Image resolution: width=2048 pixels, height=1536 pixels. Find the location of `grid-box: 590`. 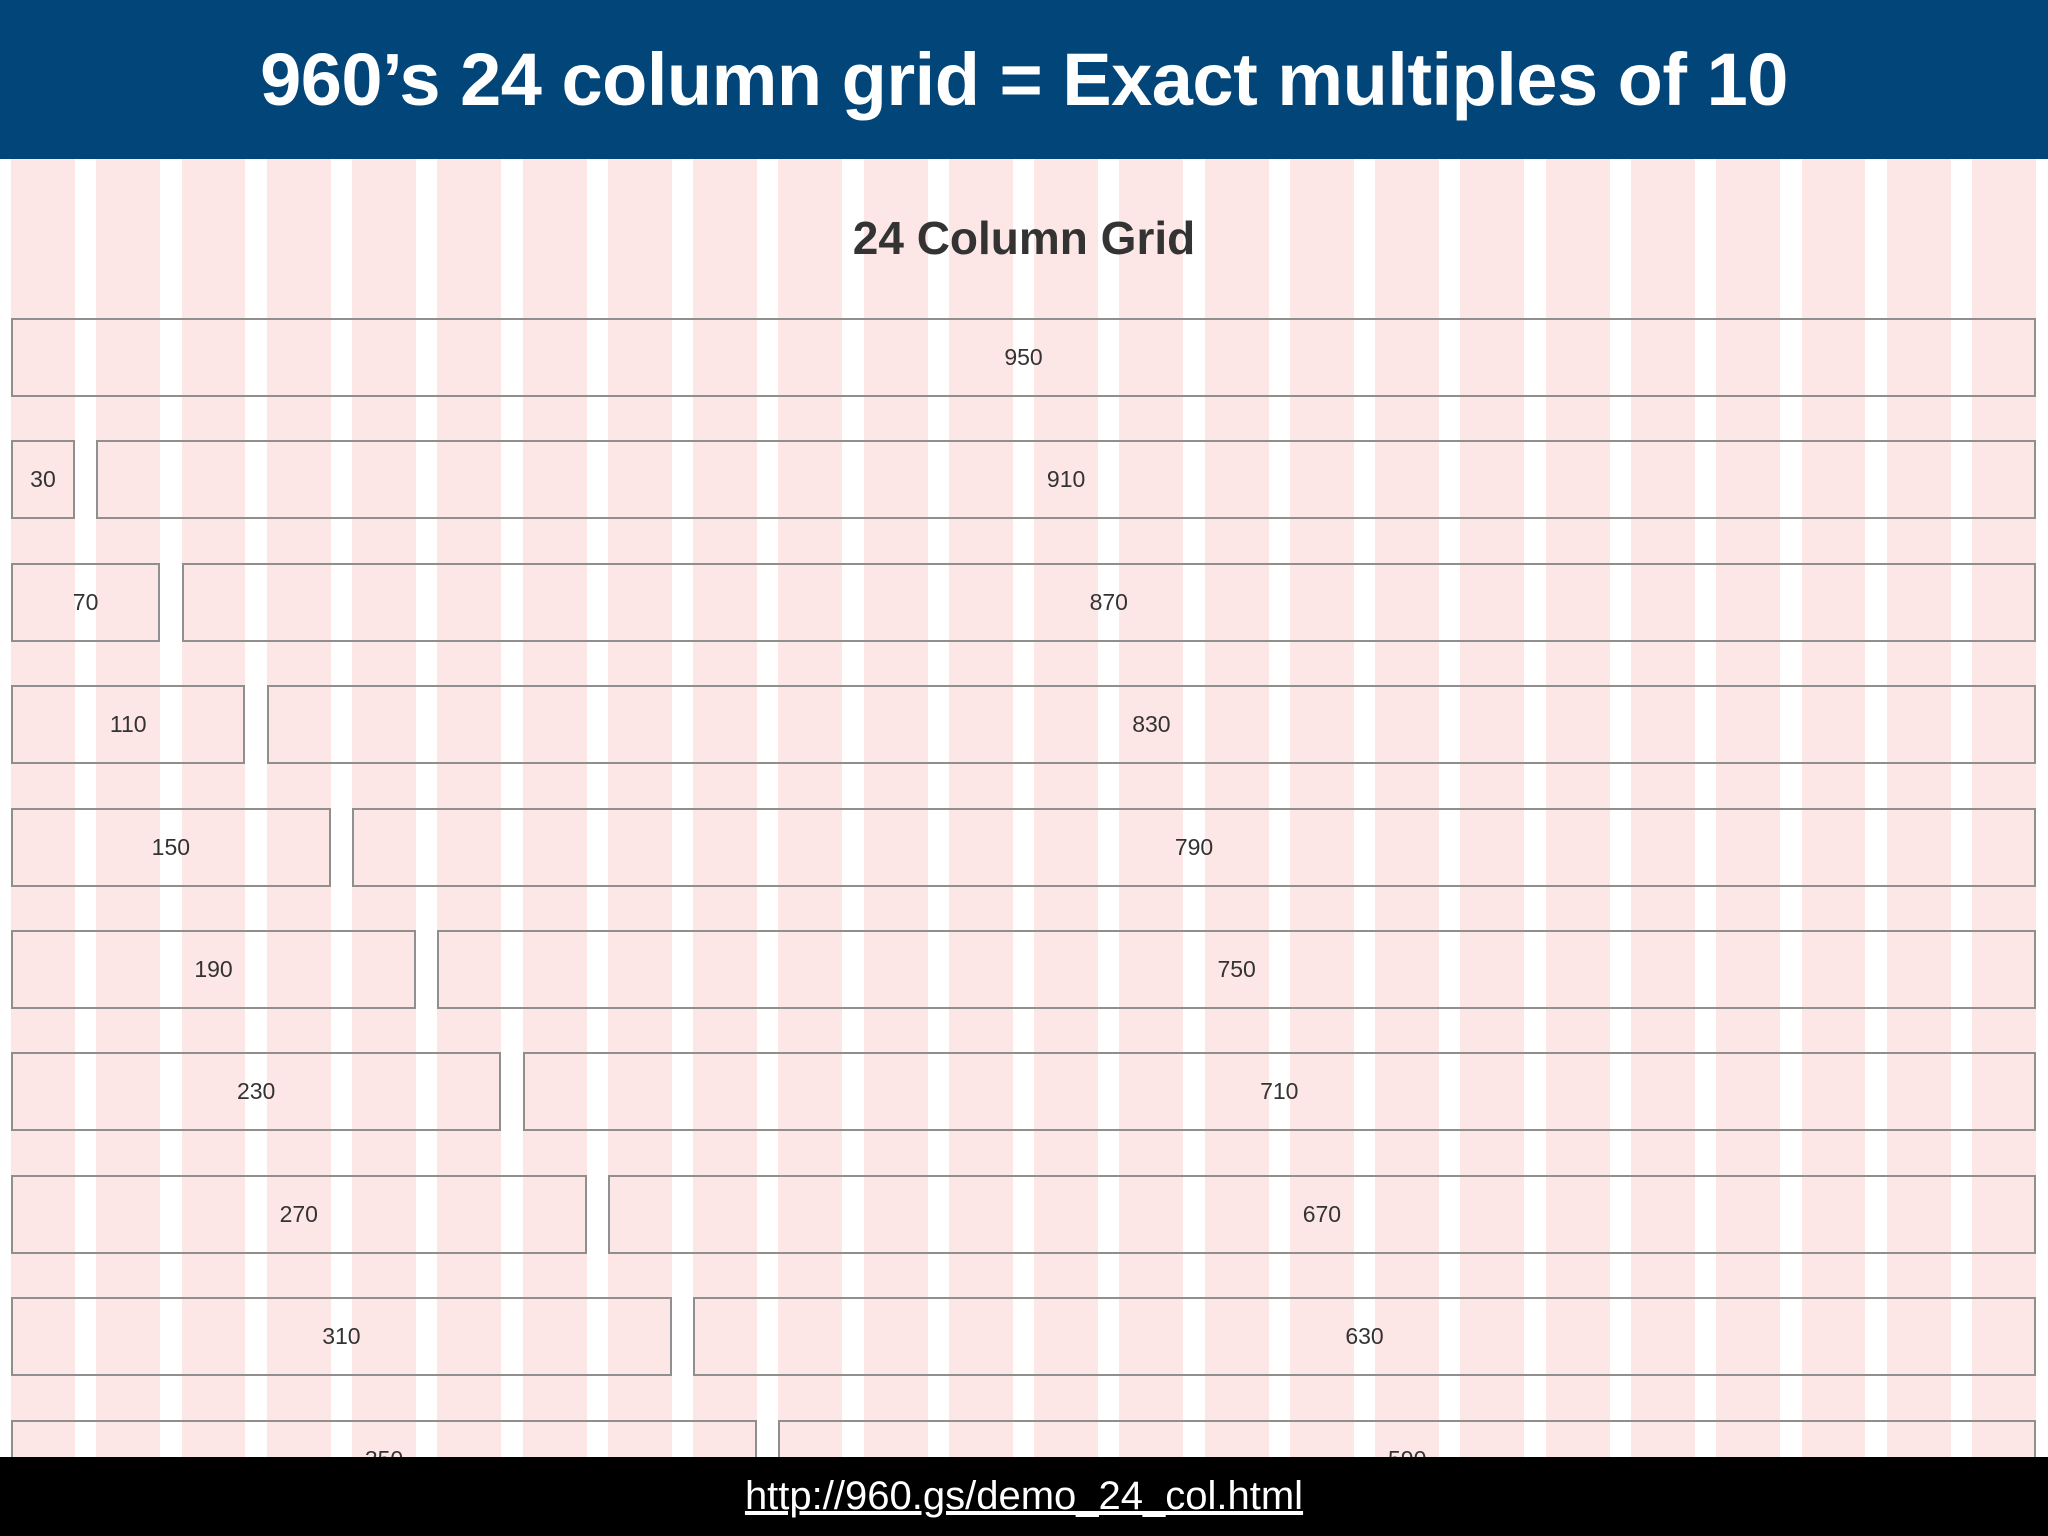

grid-box: 590 is located at coordinates (1407, 1438).